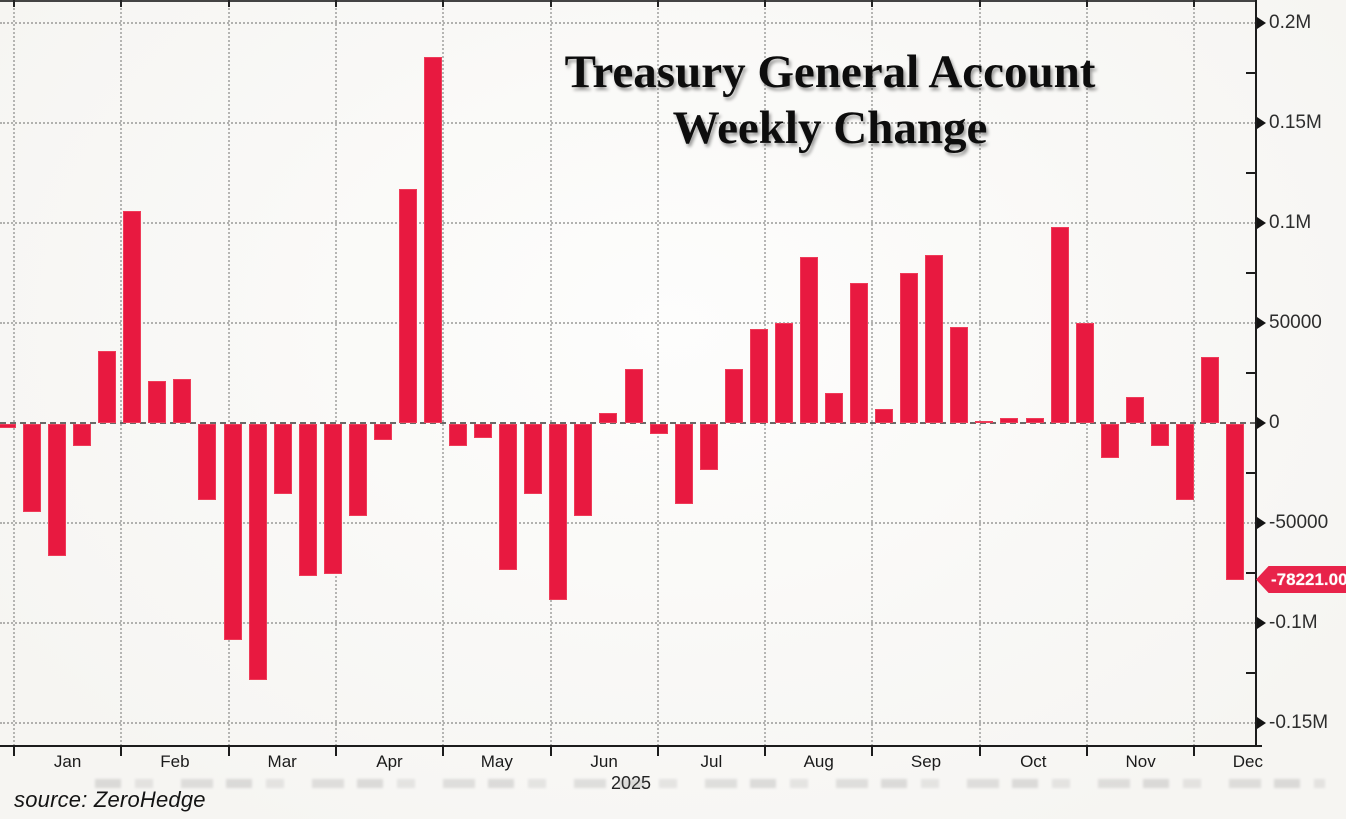 This screenshot has width=1346, height=819. Describe the element at coordinates (1290, 222) in the screenshot. I see `y-axis-label: 0.1M` at that location.